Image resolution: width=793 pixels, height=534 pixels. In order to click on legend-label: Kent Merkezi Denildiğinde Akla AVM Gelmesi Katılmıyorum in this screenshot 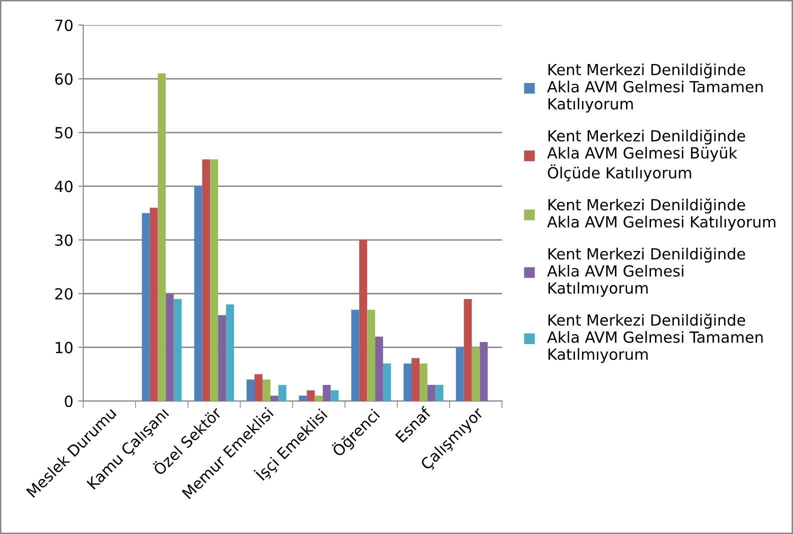, I will do `click(646, 272)`.